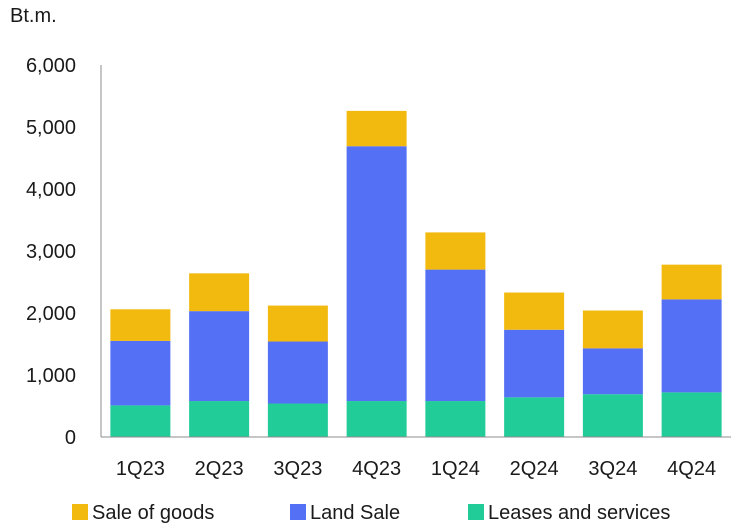  What do you see at coordinates (51, 252) in the screenshot?
I see `y-tick-label: 3,000` at bounding box center [51, 252].